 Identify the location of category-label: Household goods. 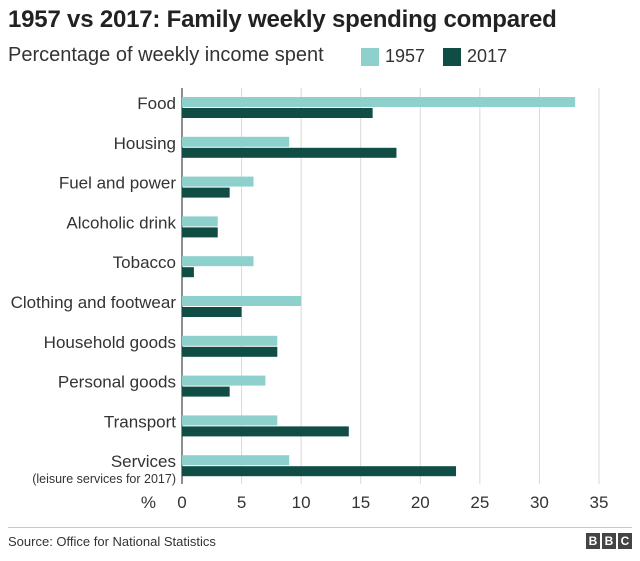
(110, 342).